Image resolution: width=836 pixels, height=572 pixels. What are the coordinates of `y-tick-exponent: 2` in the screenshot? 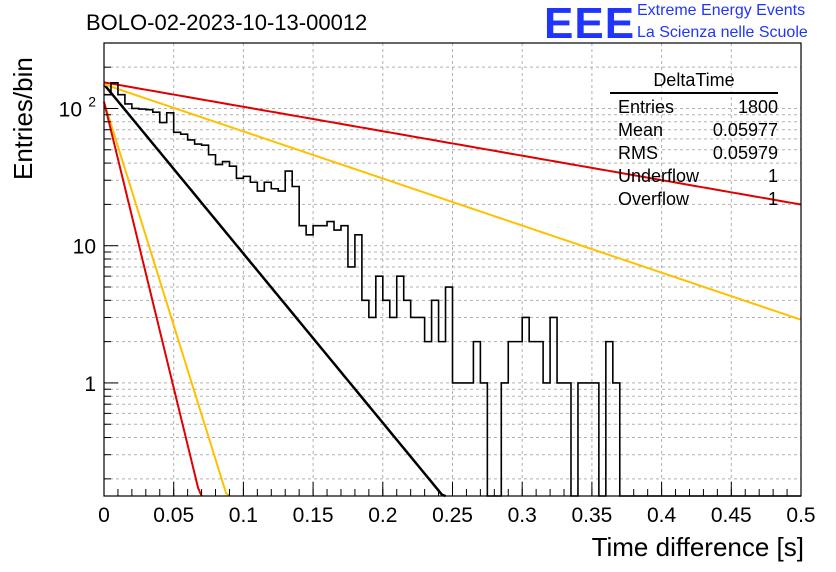 It's located at (92, 101).